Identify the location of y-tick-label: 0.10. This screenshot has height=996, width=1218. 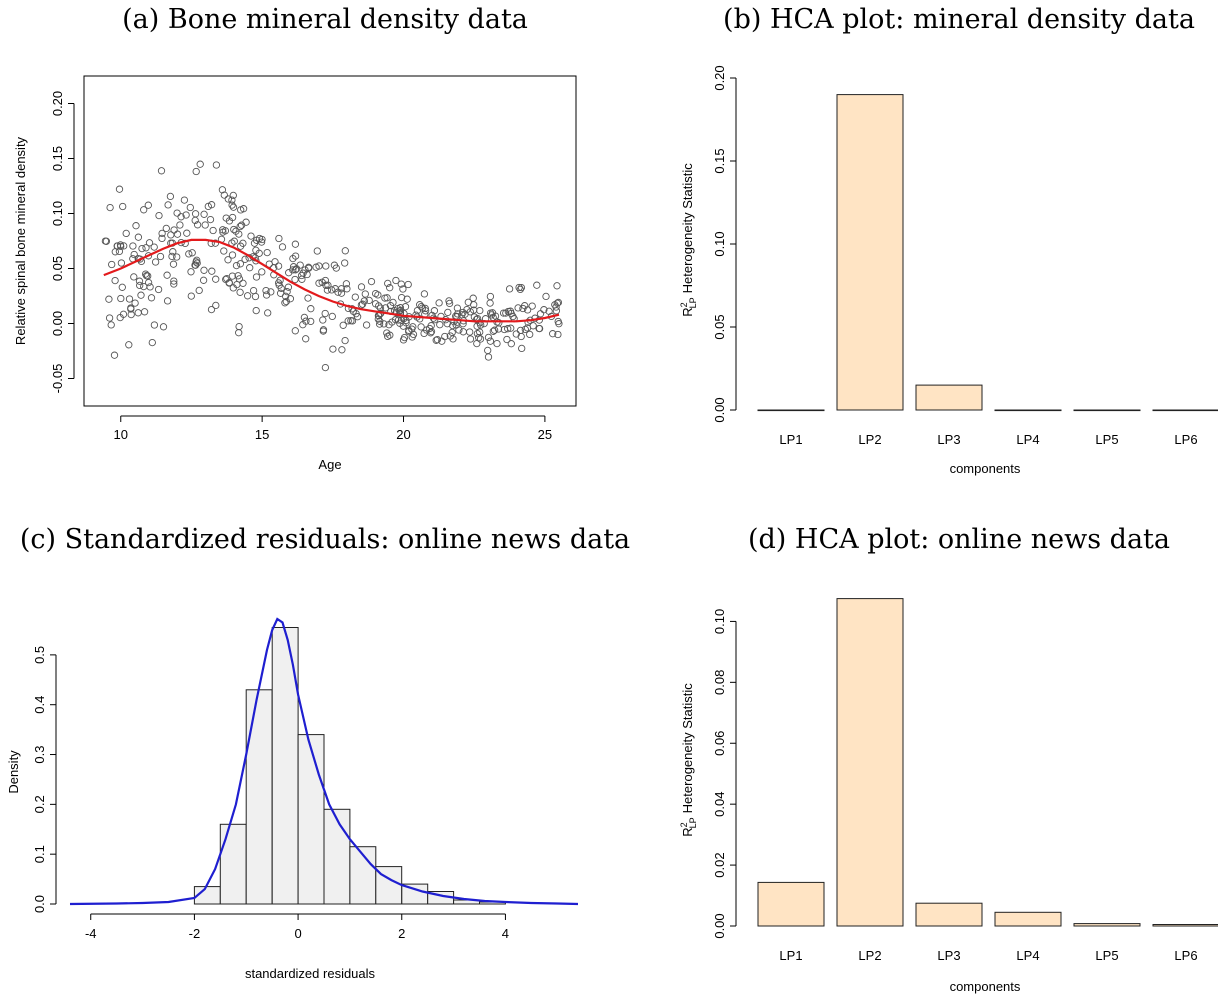
(719, 621).